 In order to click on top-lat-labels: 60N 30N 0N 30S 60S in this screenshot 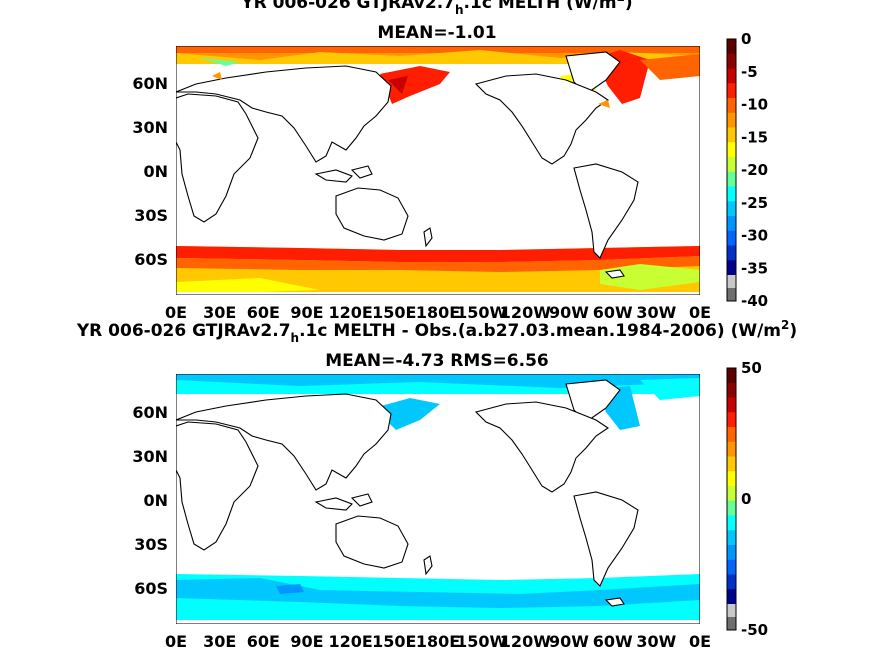, I will do `click(150, 171)`.